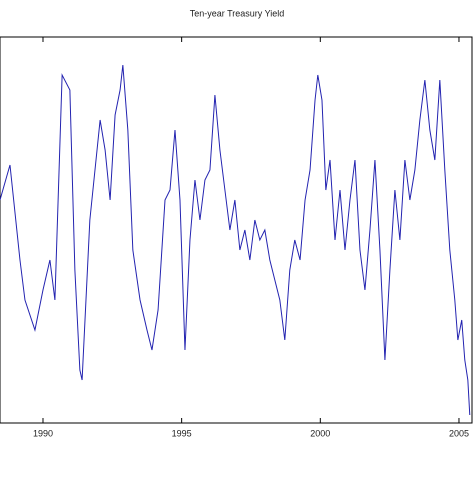  I want to click on x-tick-label: 2005, so click(459, 433).